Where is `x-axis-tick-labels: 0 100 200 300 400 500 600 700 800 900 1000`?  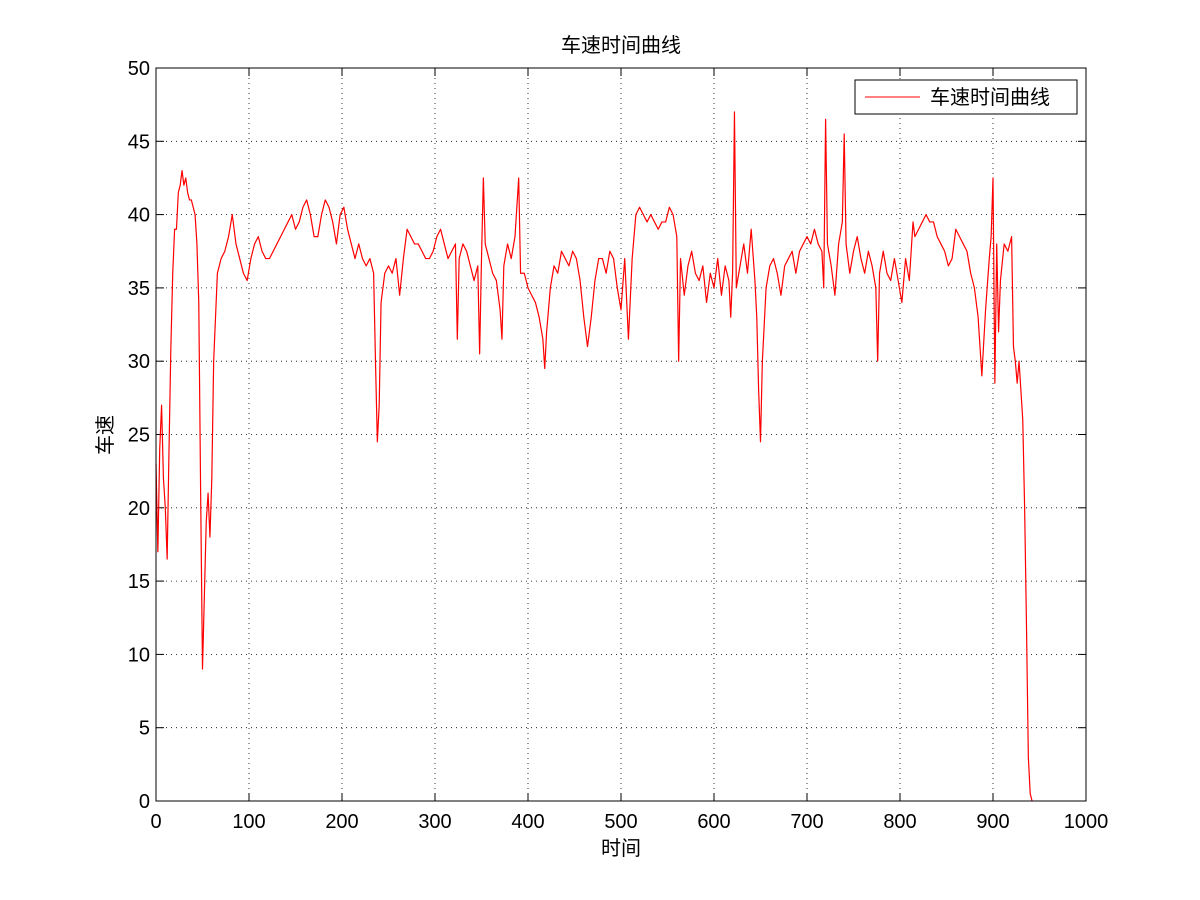 x-axis-tick-labels: 0 100 200 300 400 500 600 700 800 900 1000 is located at coordinates (629, 822).